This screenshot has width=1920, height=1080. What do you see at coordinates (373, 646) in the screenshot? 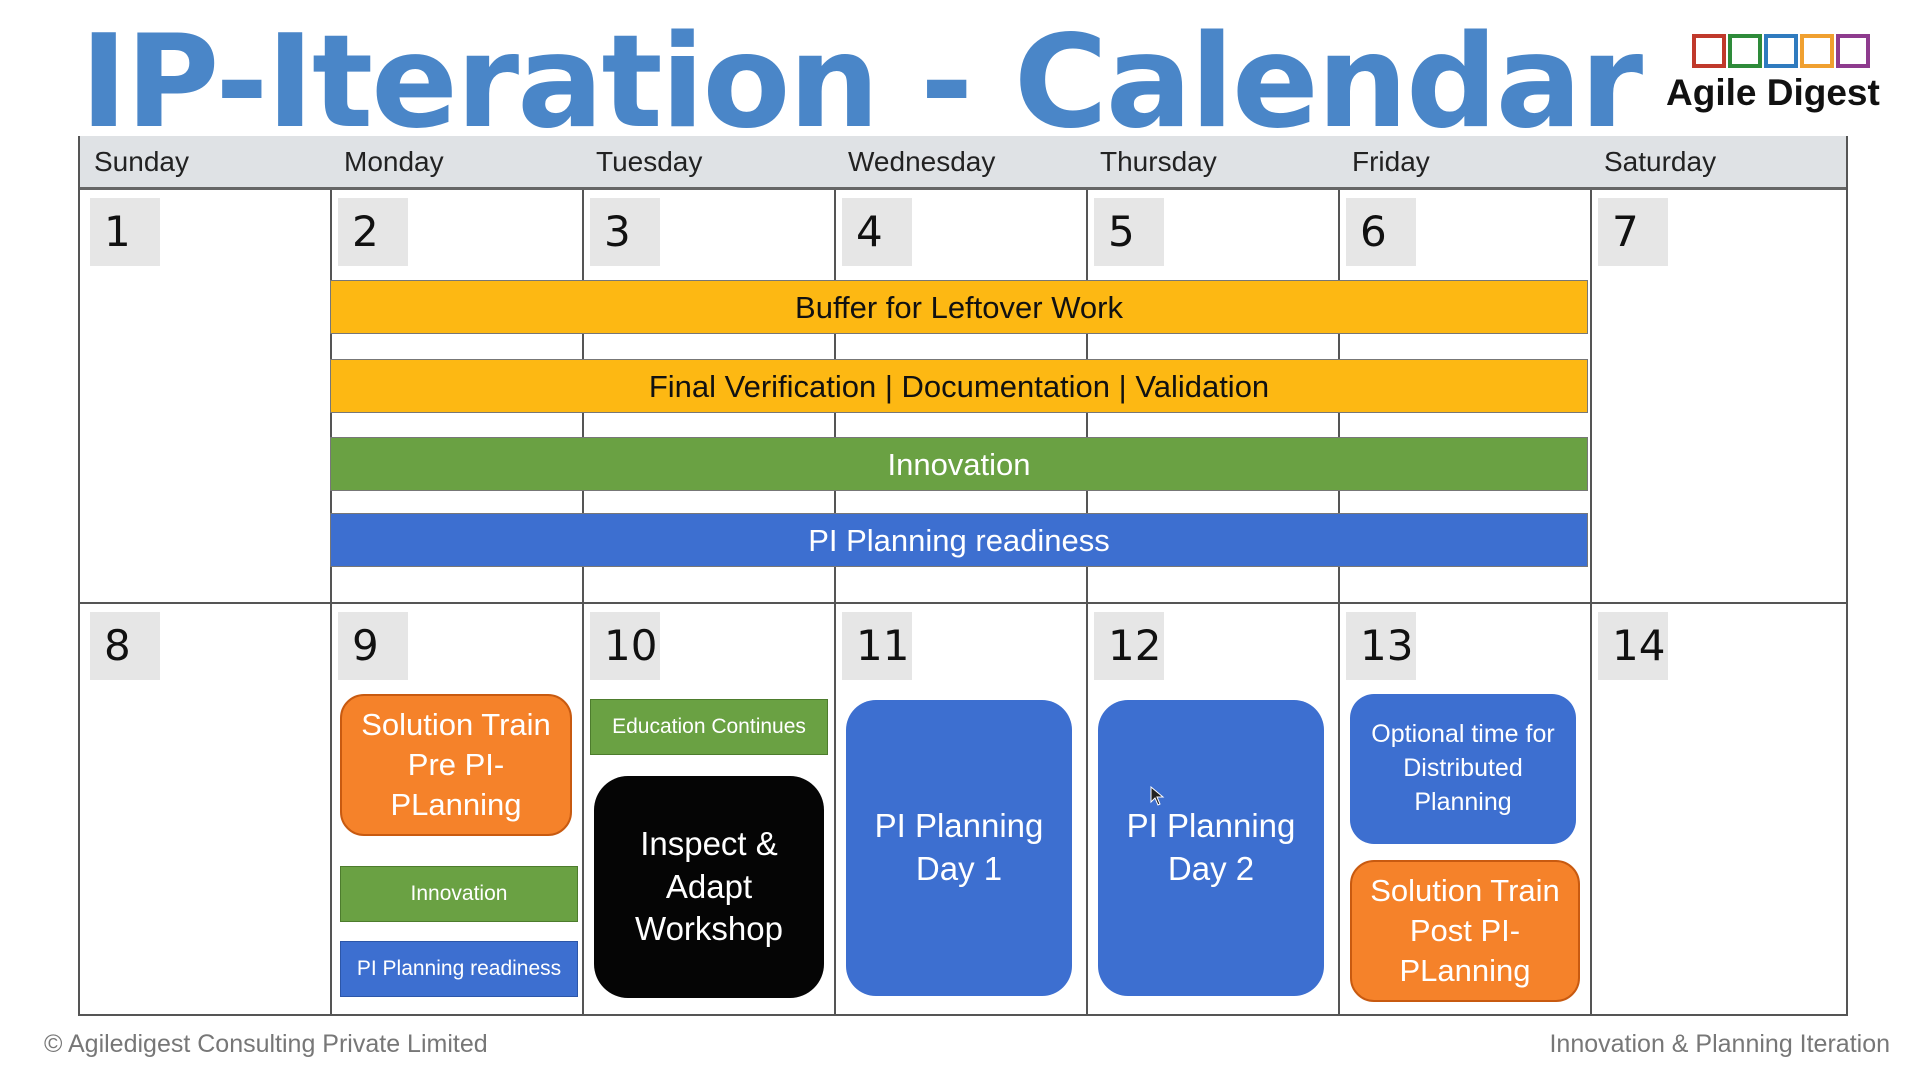
I see `date-cell: 9` at bounding box center [373, 646].